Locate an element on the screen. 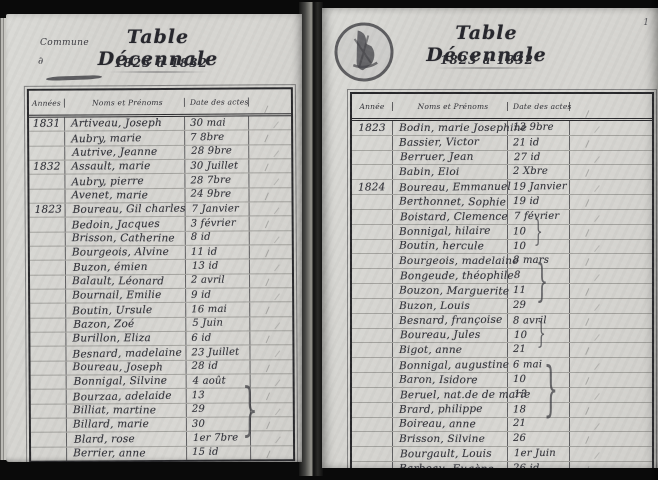 The image size is (658, 480). row-name: Assault, marie is located at coordinates (111, 166).